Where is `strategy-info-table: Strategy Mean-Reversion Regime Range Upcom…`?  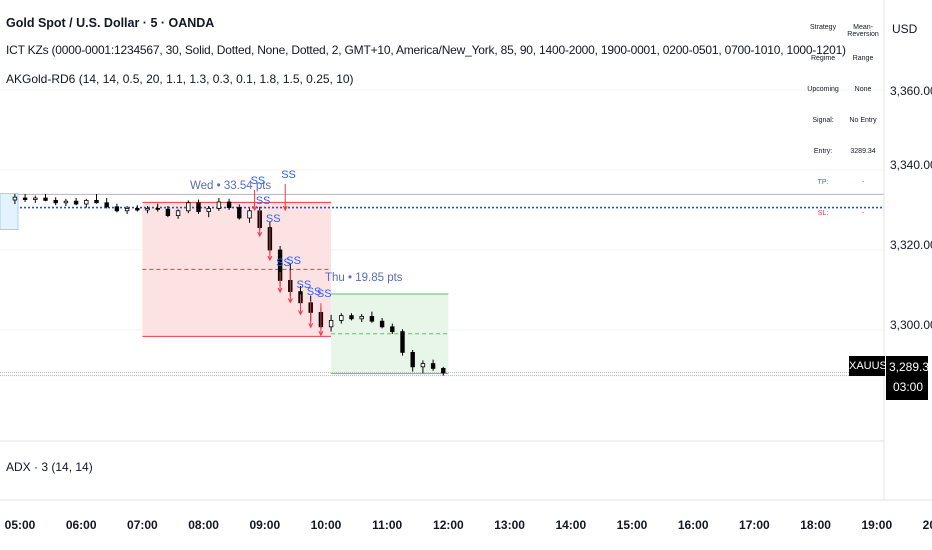 strategy-info-table: Strategy Mean-Reversion Regime Range Upcom… is located at coordinates (844, 132).